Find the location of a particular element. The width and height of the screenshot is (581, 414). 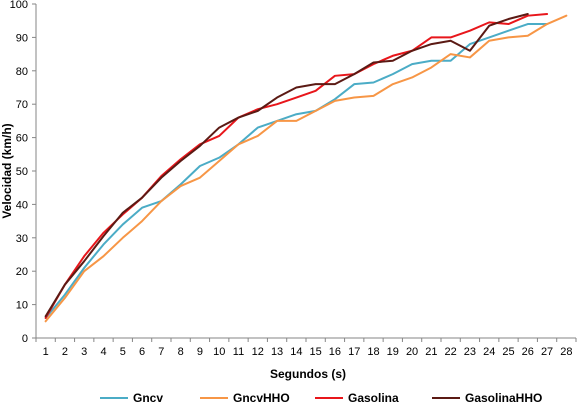

y-tick-label: 30 is located at coordinates (22, 239).